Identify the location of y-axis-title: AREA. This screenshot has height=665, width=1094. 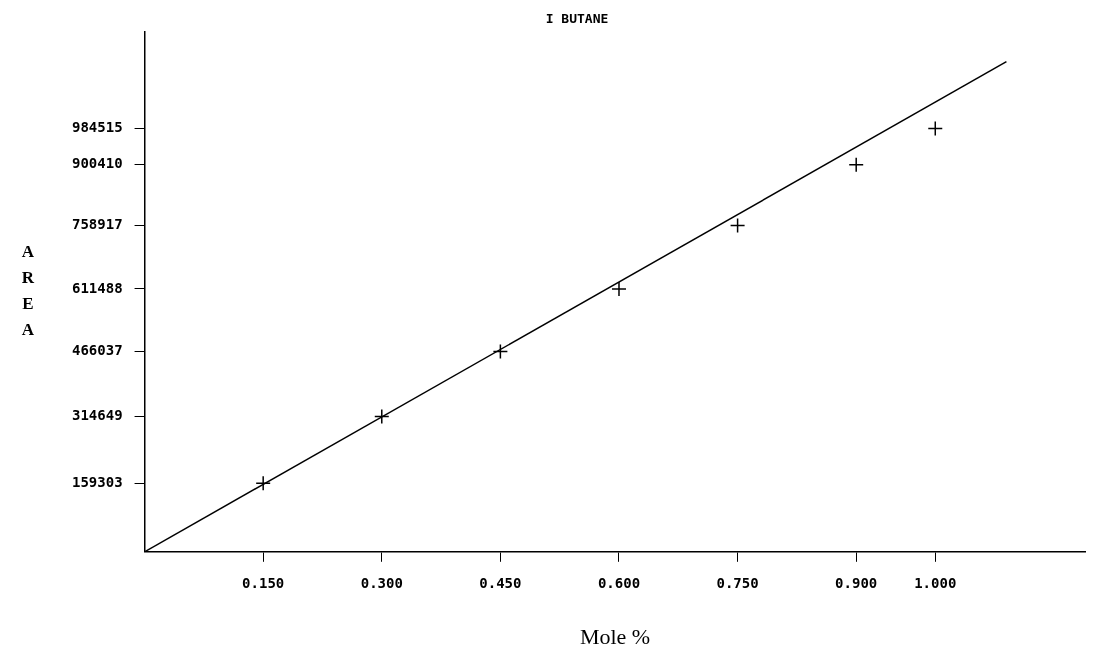
(28, 291).